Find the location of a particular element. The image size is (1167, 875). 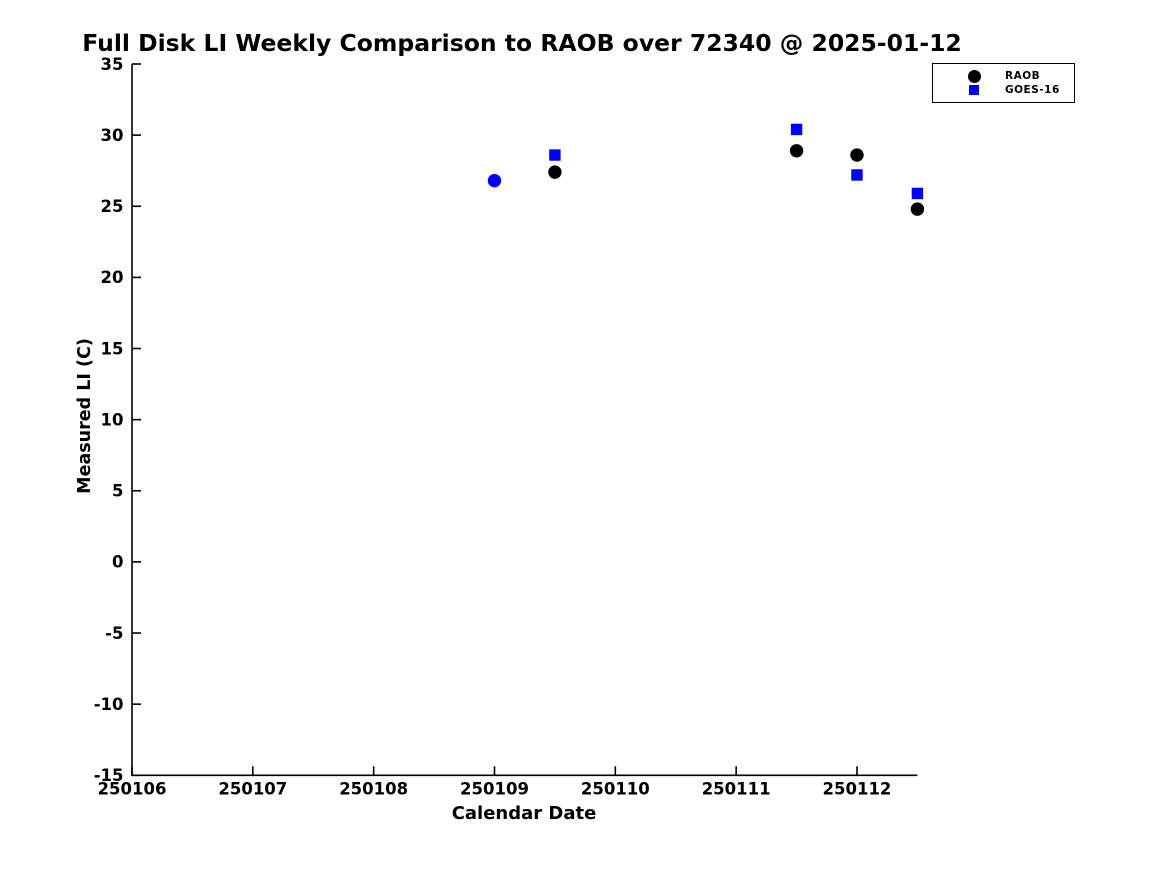

legend-label-raob: RAOB is located at coordinates (1023, 76).